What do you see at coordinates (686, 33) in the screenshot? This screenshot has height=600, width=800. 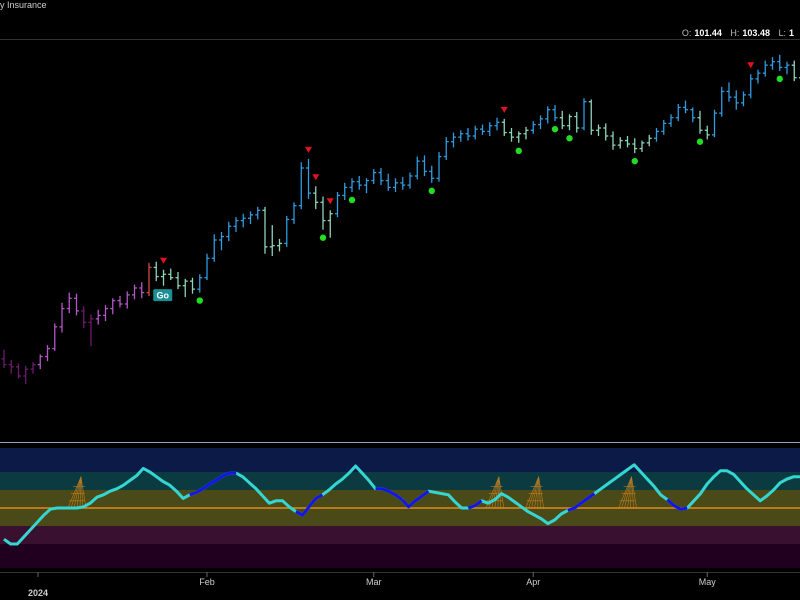 I see `open-label: O:` at bounding box center [686, 33].